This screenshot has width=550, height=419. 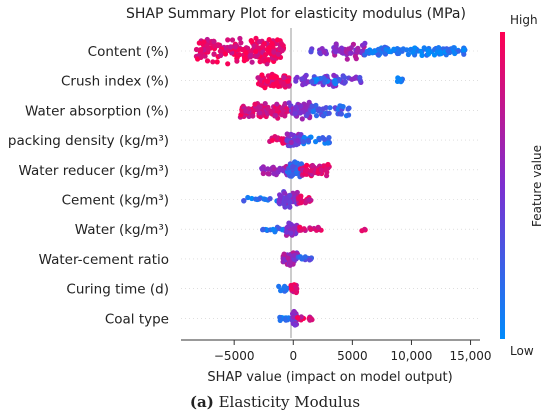 What do you see at coordinates (287, 402) in the screenshot?
I see `caption-text: Elasticity Modulus` at bounding box center [287, 402].